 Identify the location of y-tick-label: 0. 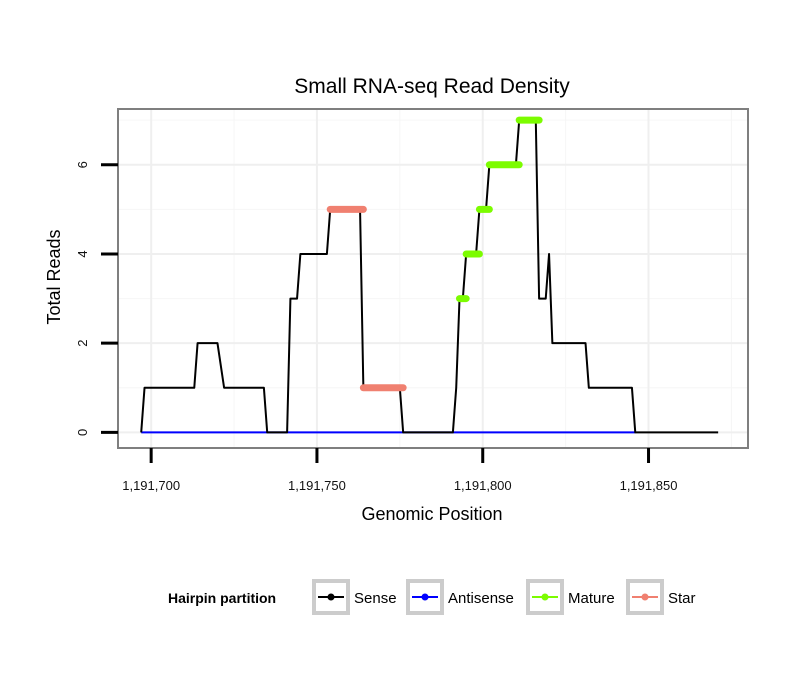
(82, 432).